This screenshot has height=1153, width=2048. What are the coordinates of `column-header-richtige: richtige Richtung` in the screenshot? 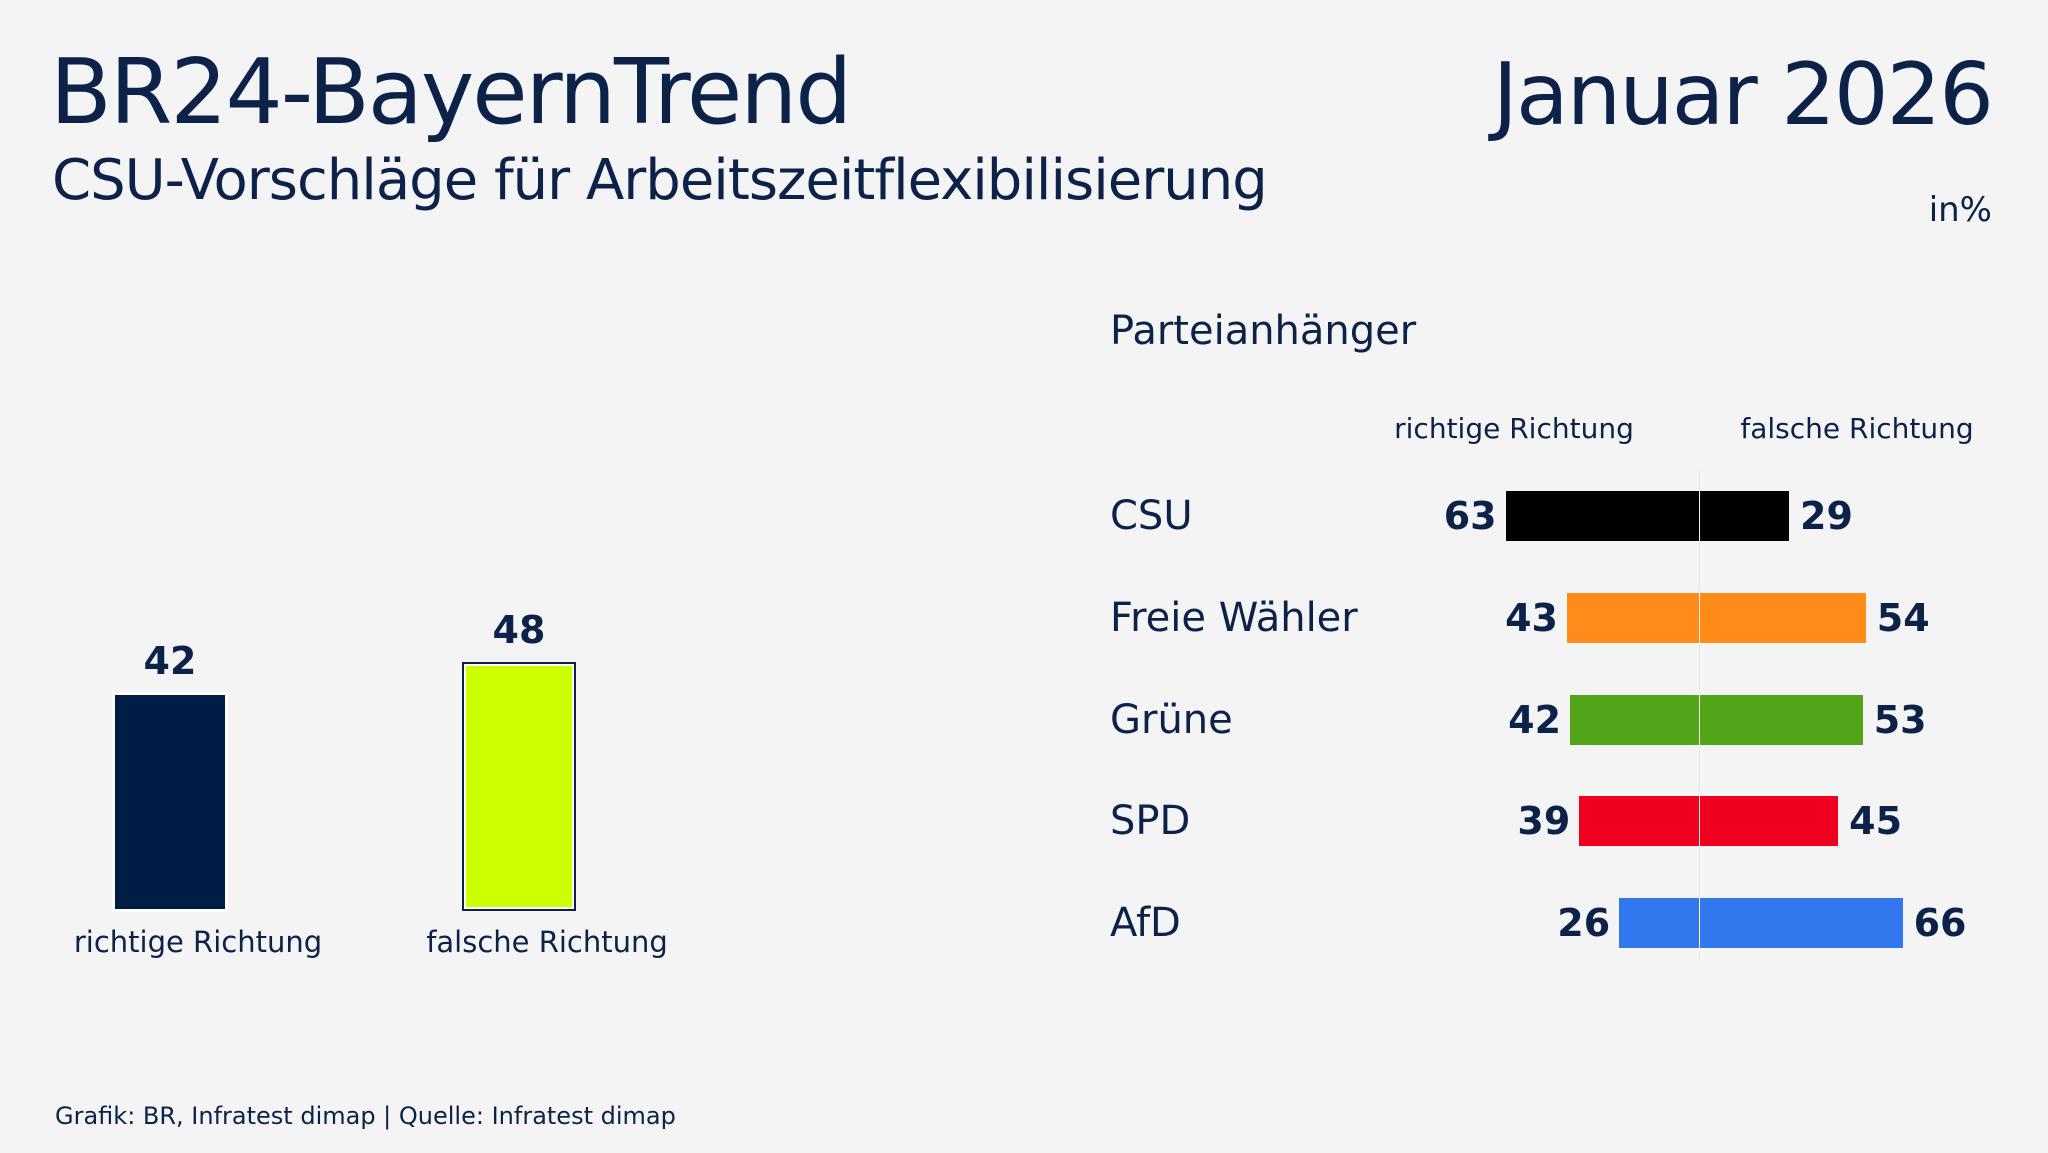 It's located at (1514, 428).